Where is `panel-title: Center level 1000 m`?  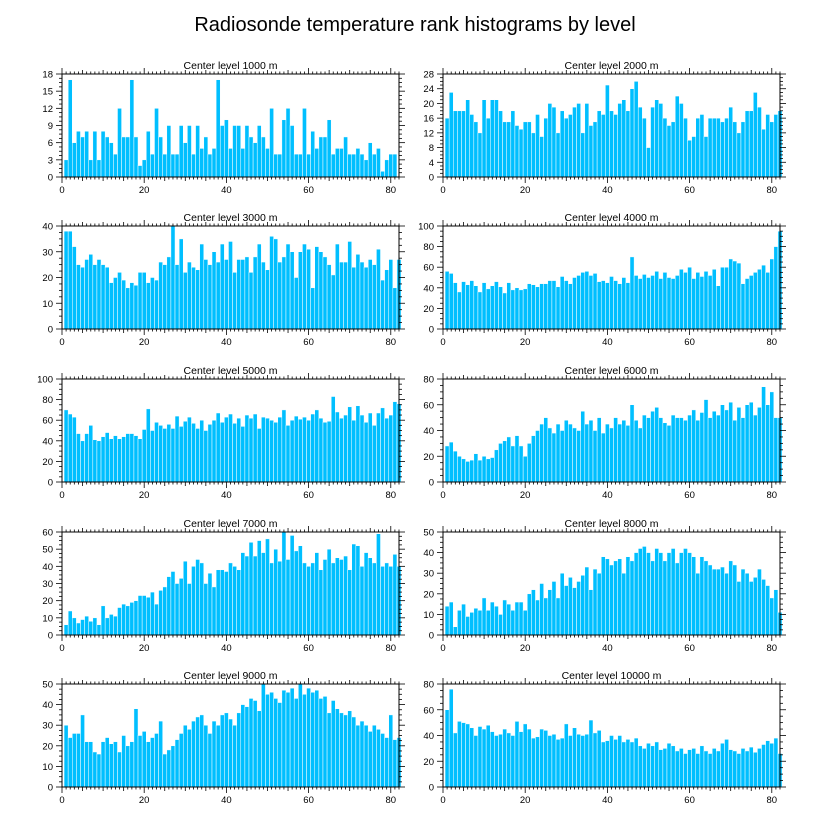
panel-title: Center level 1000 m is located at coordinates (231, 66).